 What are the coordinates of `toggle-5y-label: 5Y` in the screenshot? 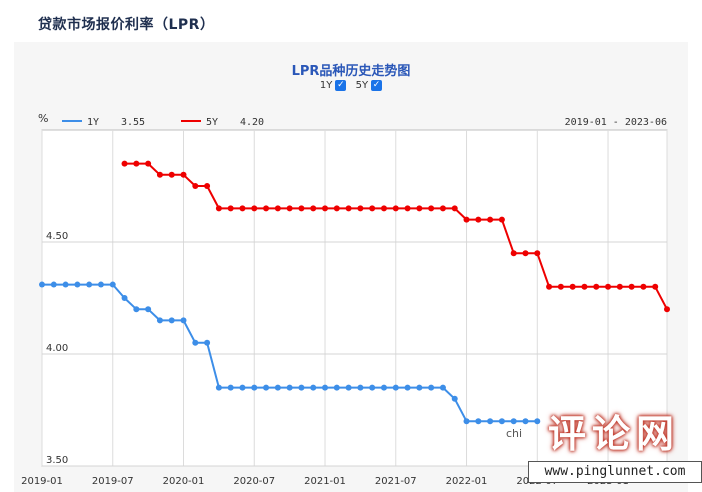 It's located at (362, 85).